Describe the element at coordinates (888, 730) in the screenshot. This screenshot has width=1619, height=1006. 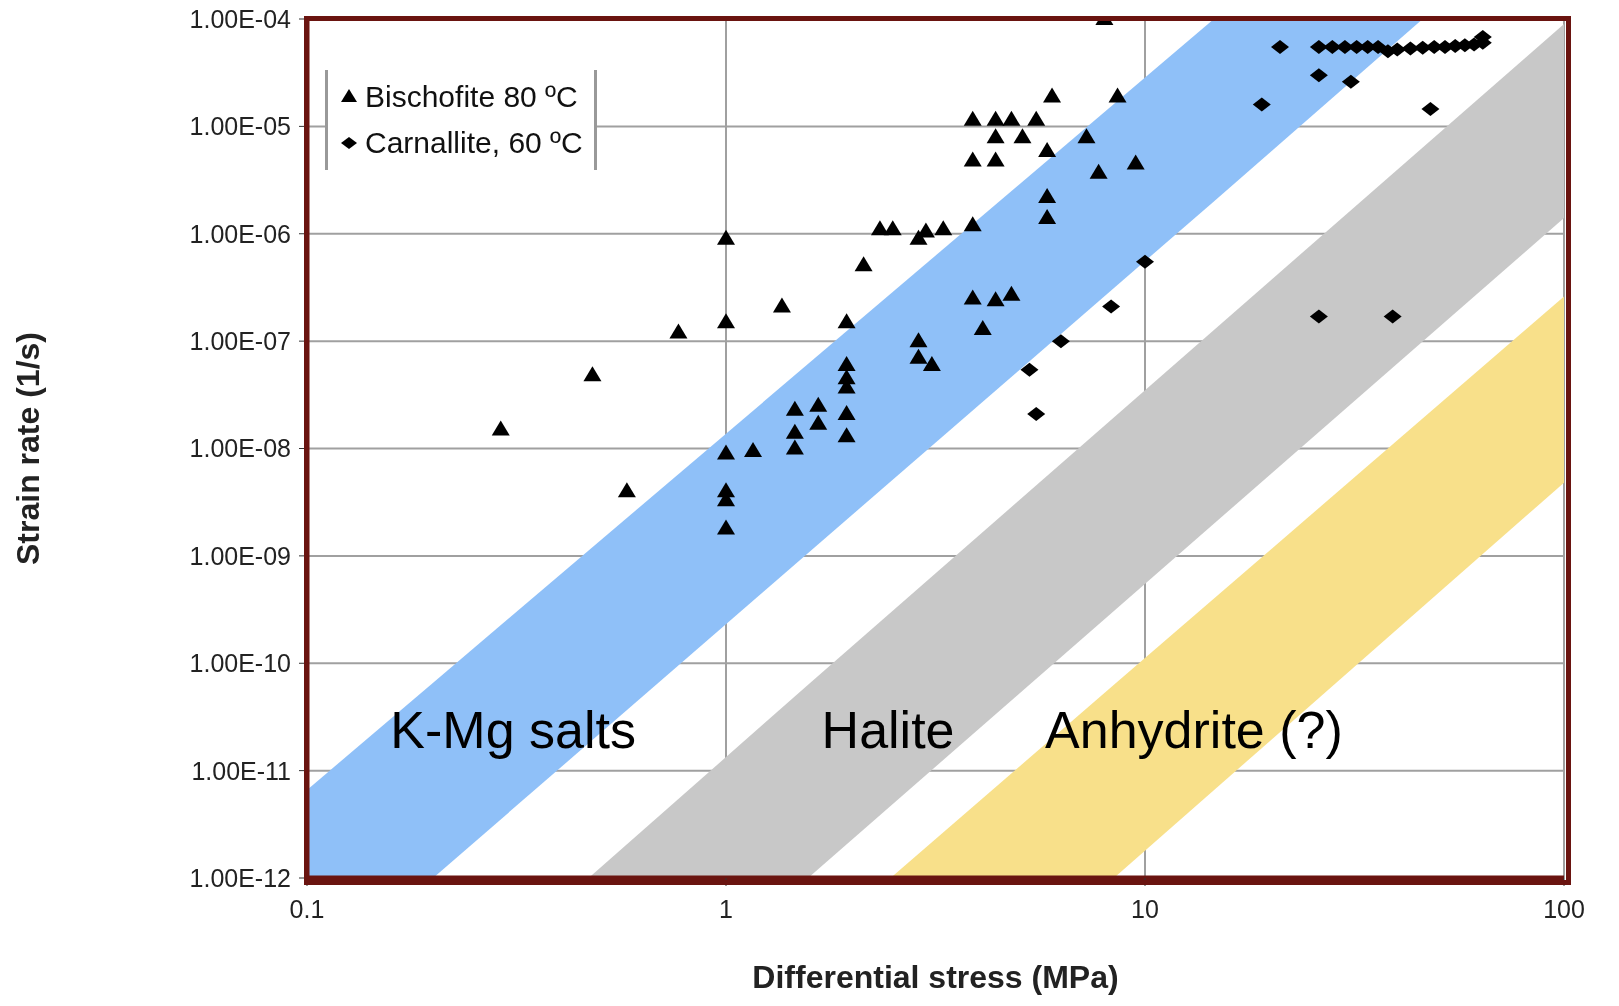
I see `annotation: Halite` at that location.